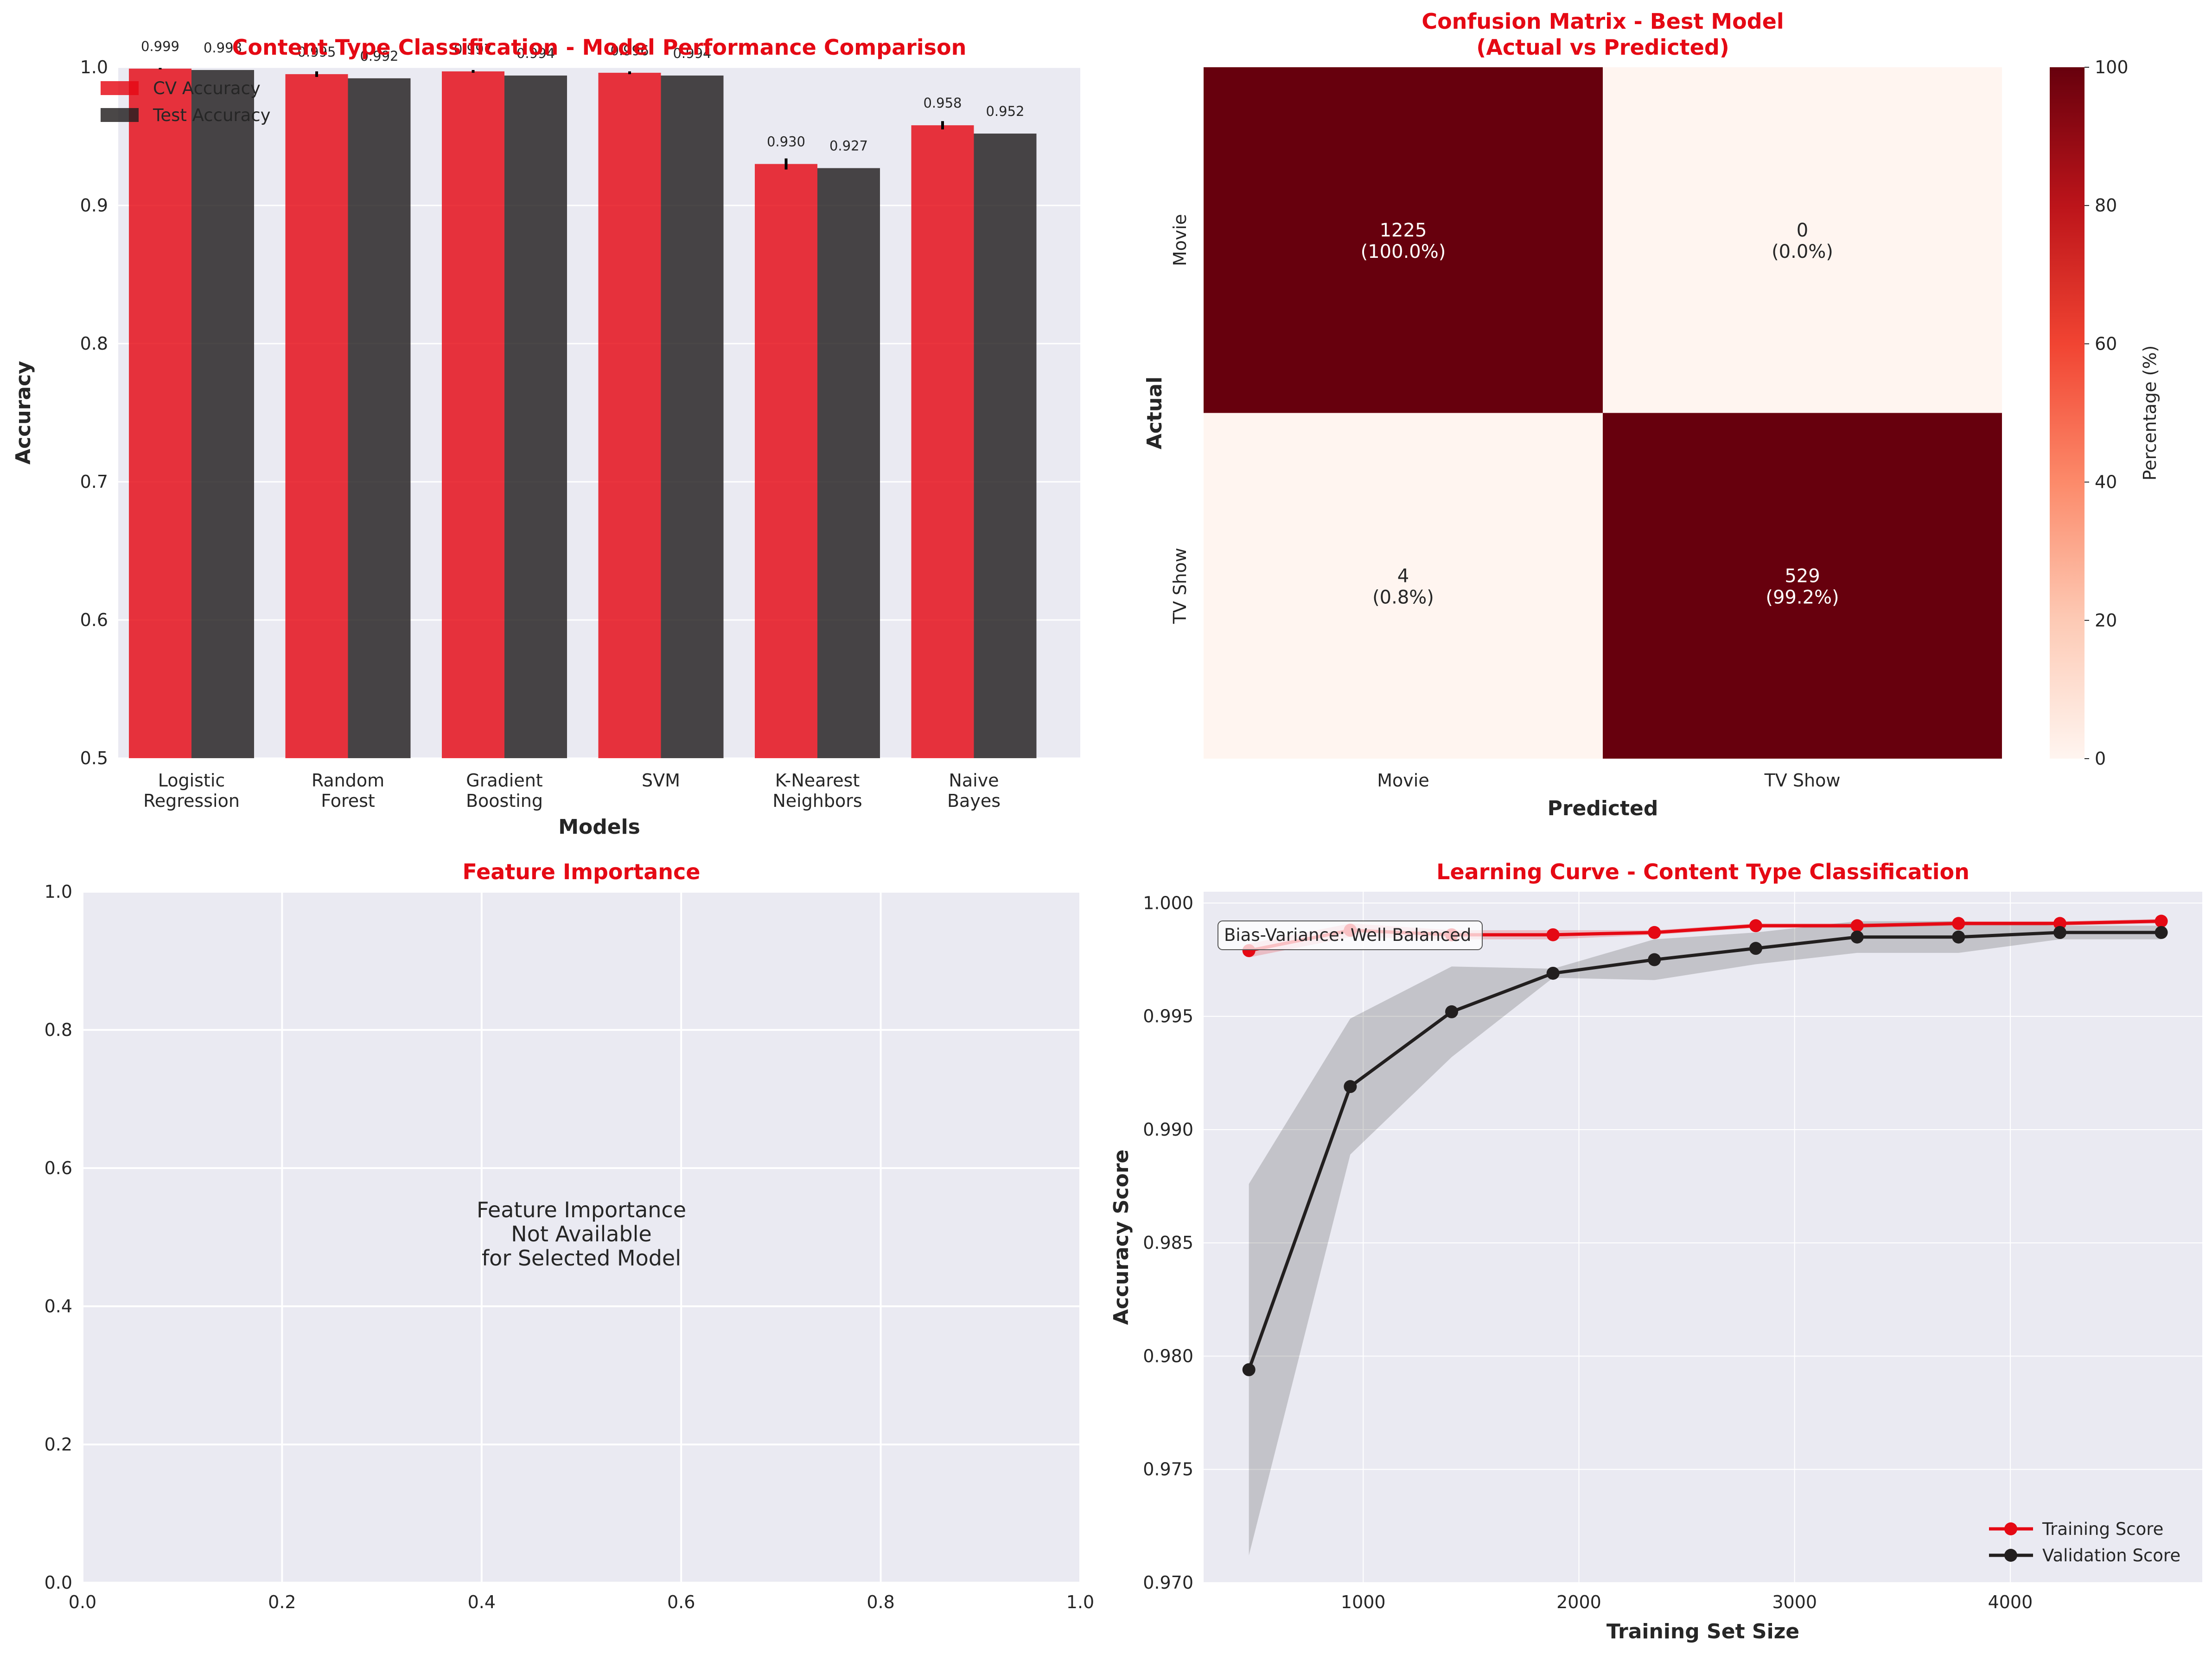 The width and height of the screenshot is (2212, 1655). Describe the element at coordinates (1603, 48) in the screenshot. I see `chart-subtitle: (Actual vs Predicted)` at that location.